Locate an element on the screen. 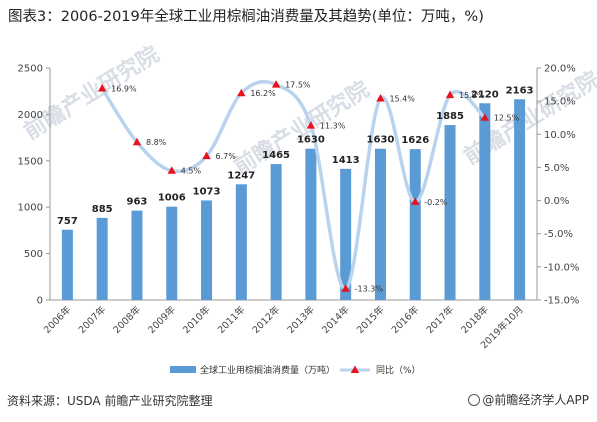 The width and height of the screenshot is (597, 422). growth-value-label: 15.4% is located at coordinates (402, 98).